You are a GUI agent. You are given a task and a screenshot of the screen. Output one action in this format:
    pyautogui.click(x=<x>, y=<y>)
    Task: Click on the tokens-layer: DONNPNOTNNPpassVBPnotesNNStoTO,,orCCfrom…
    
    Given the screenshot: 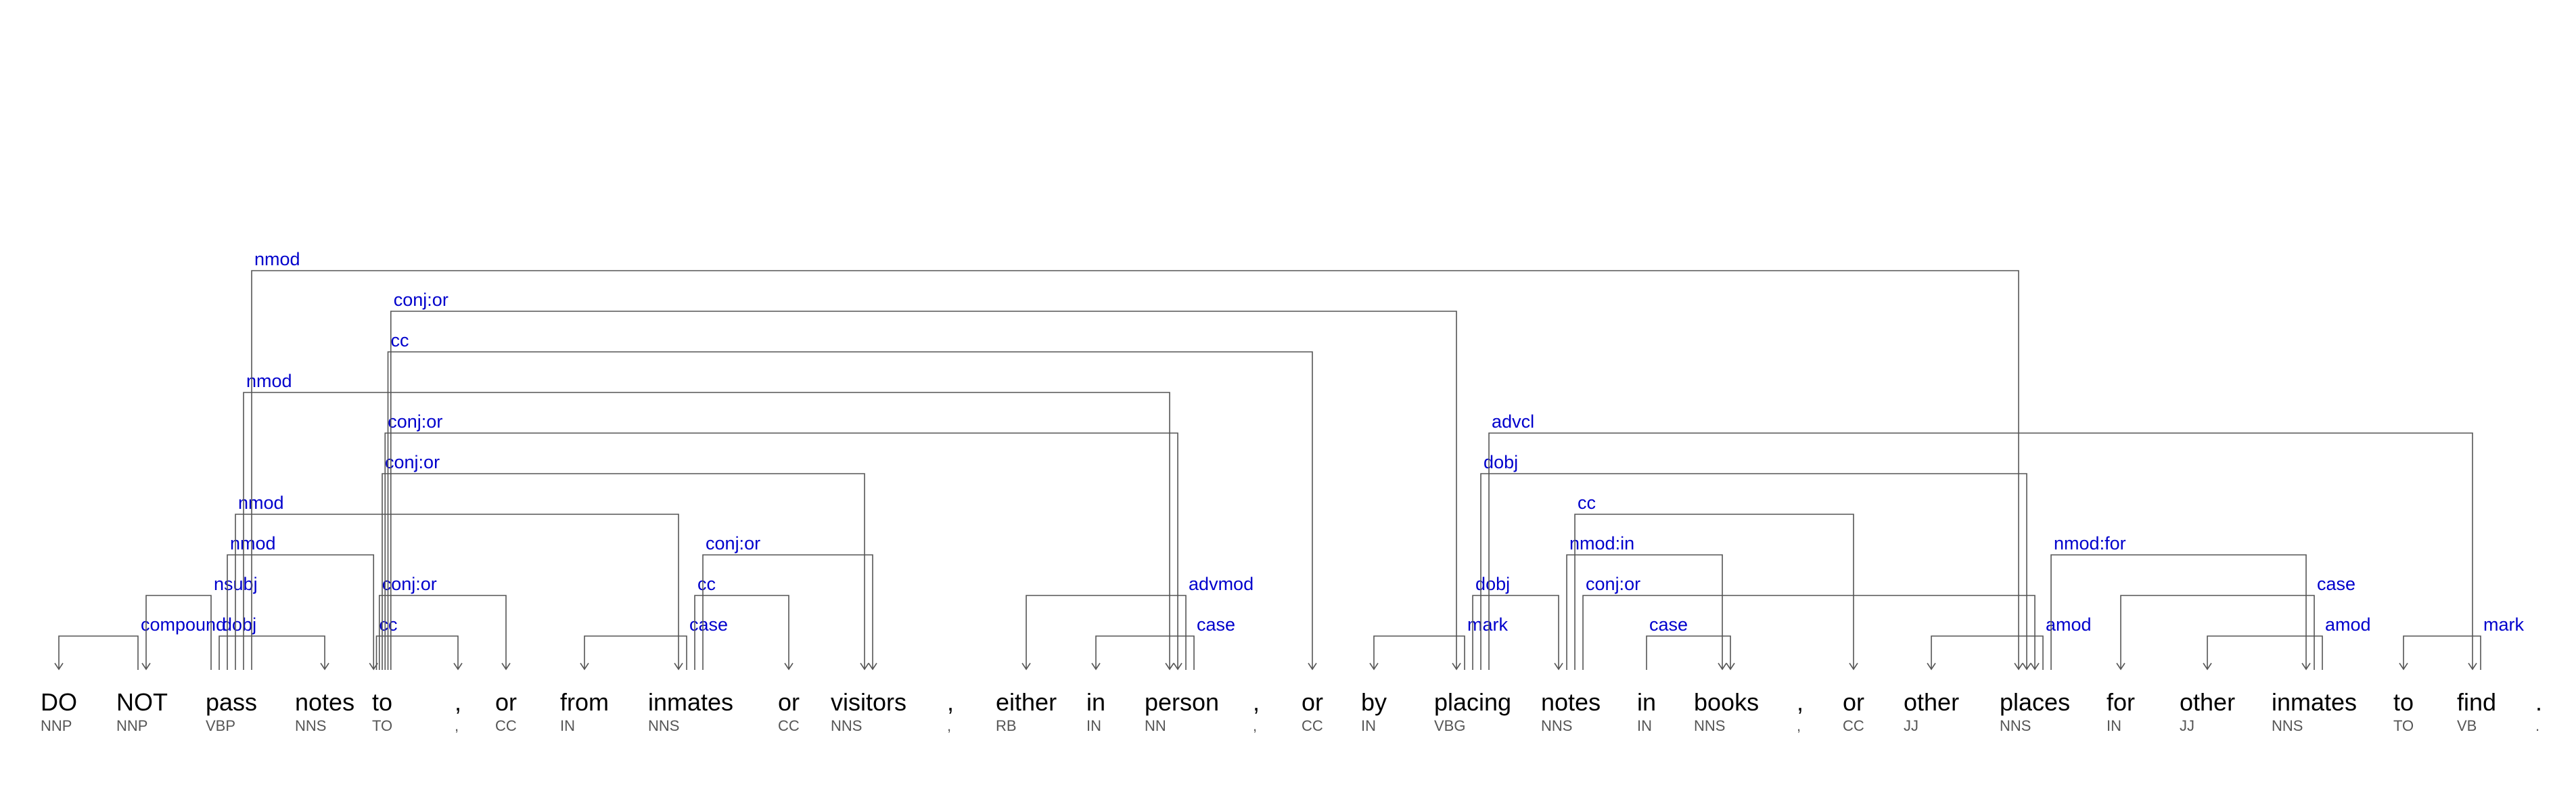 What is the action you would take?
    pyautogui.click(x=1291, y=711)
    